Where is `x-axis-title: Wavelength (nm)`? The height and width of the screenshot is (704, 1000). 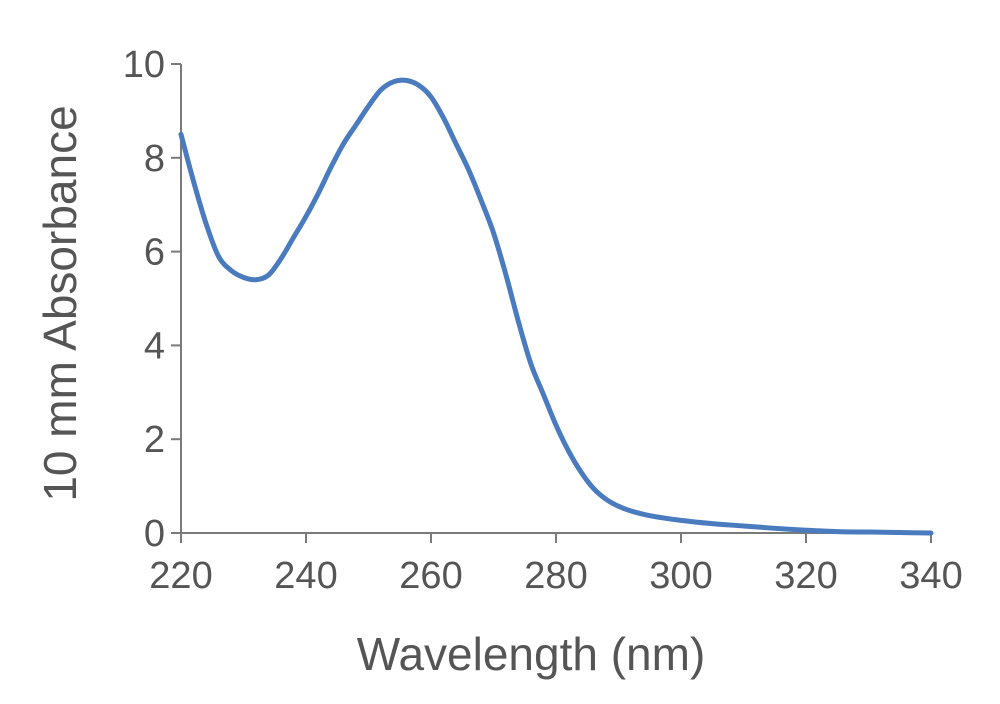 x-axis-title: Wavelength (nm) is located at coordinates (531, 654).